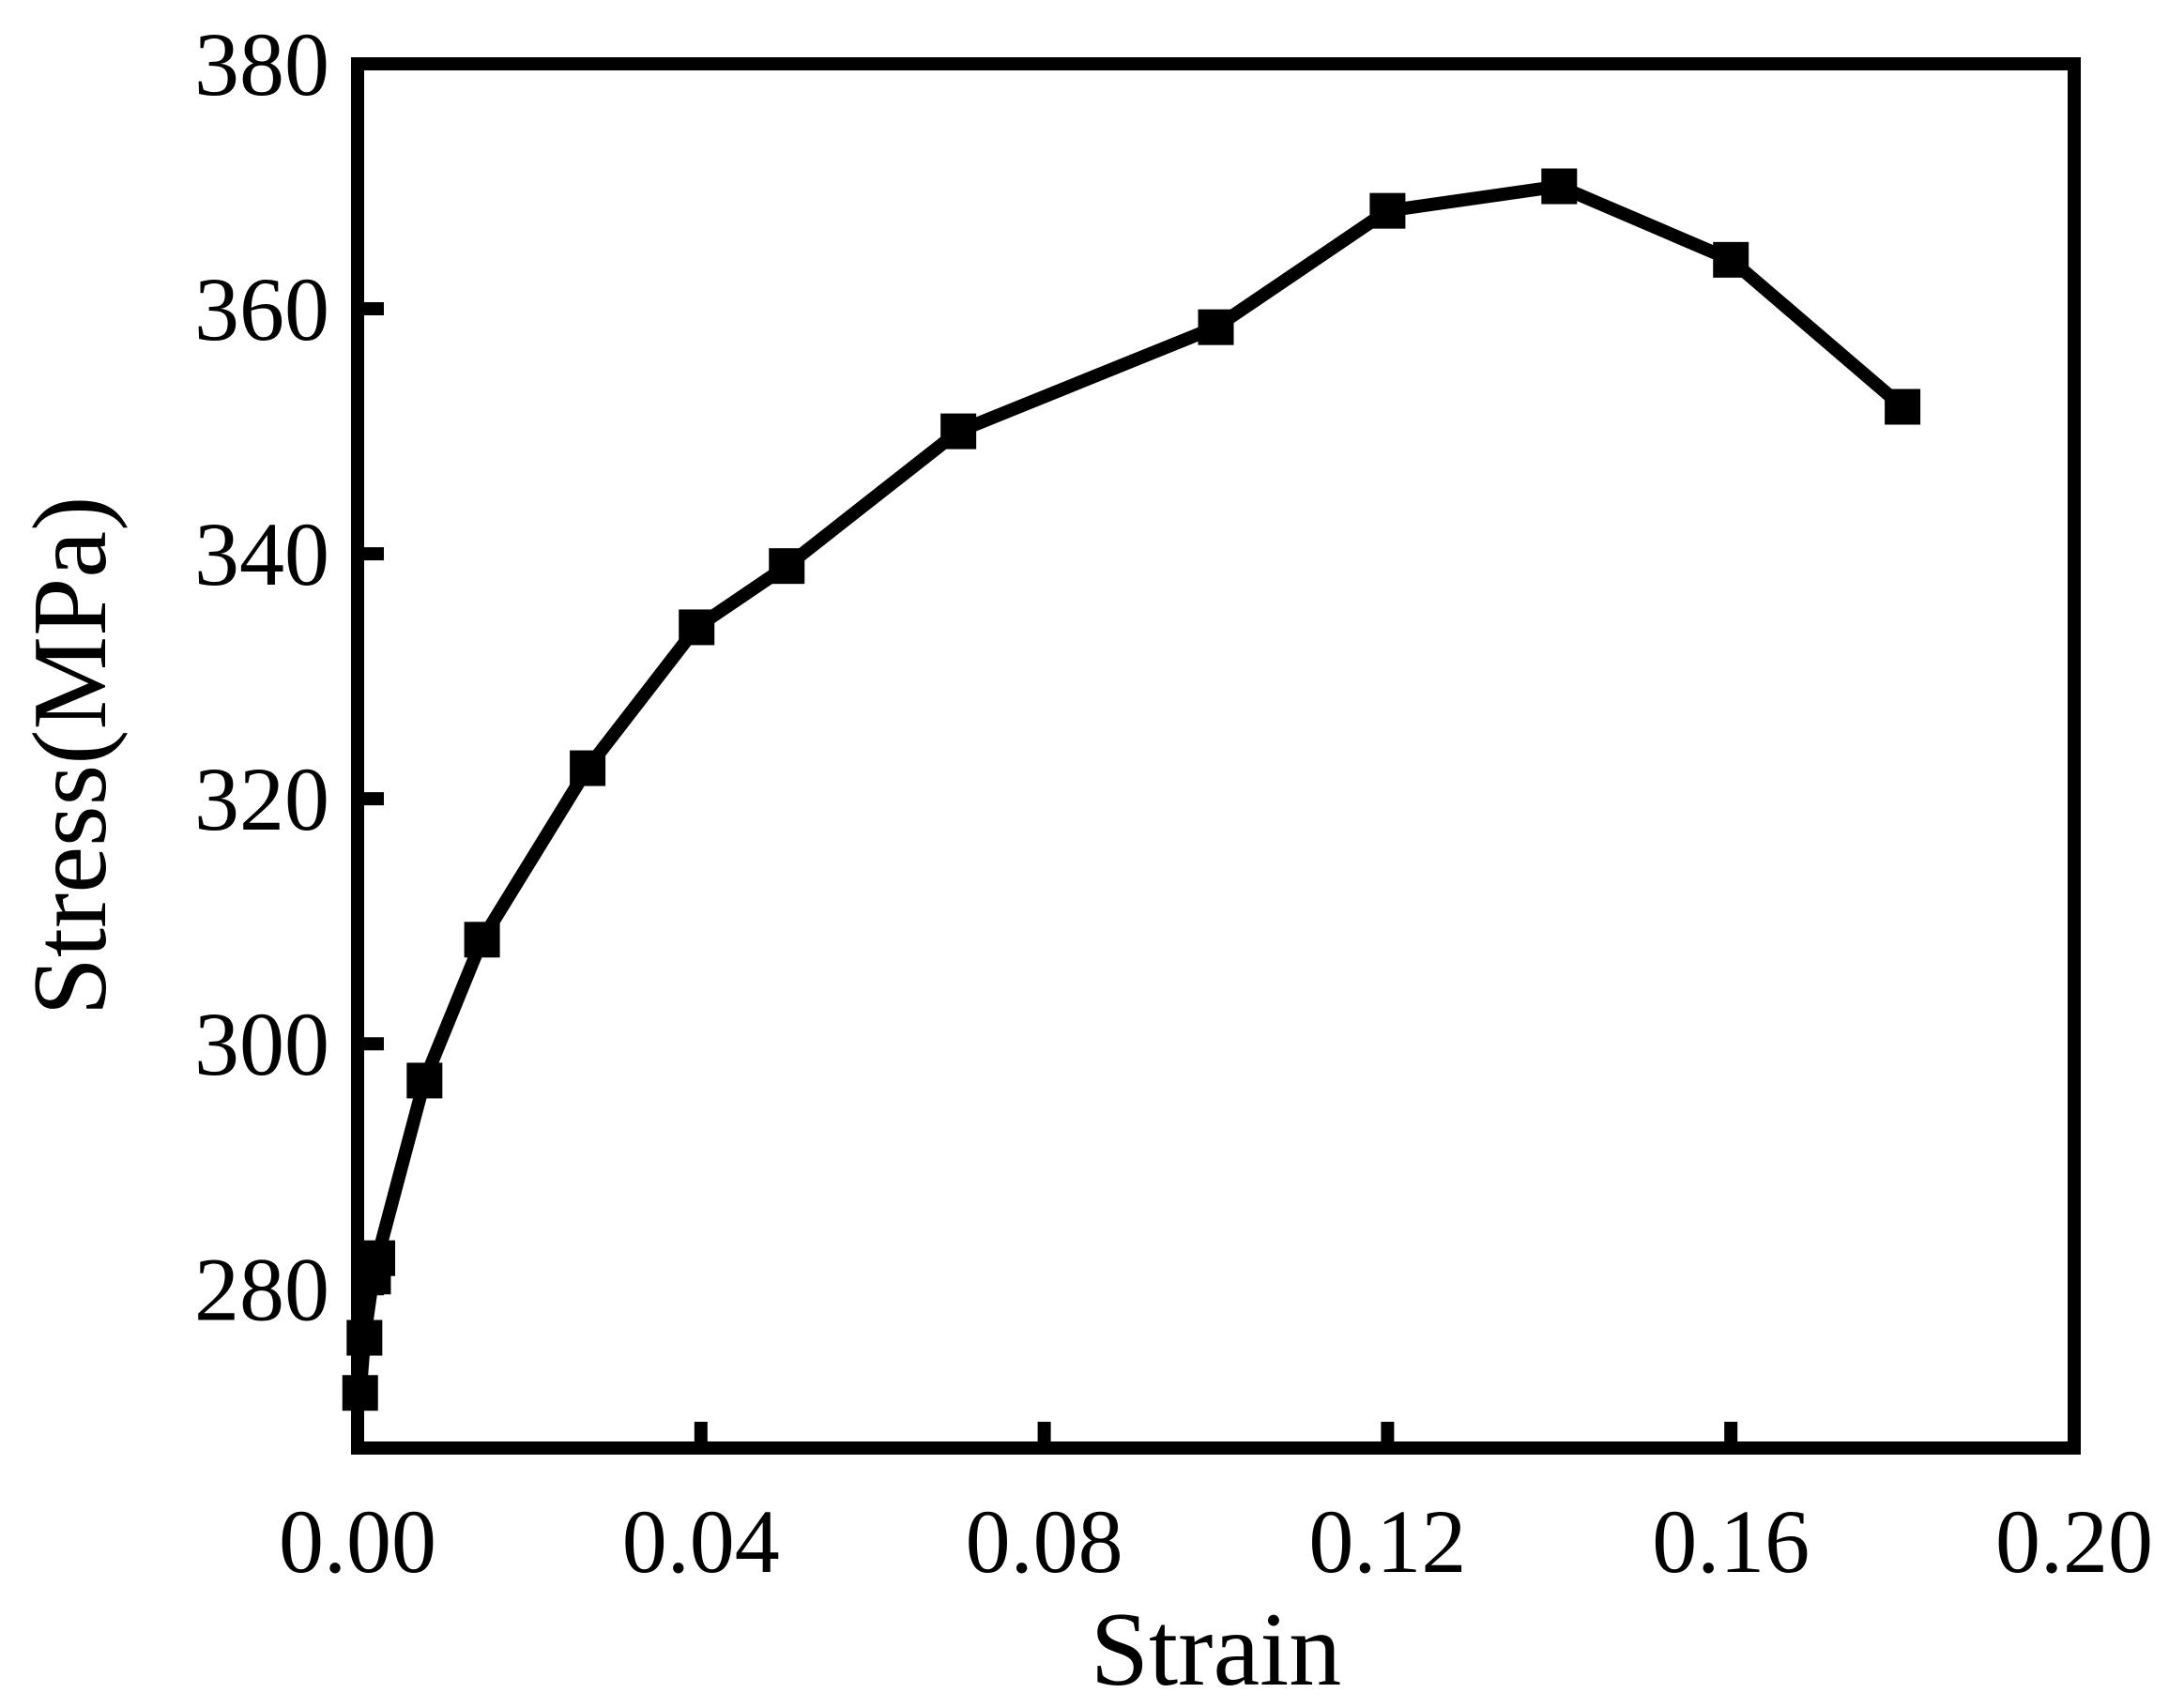  Describe the element at coordinates (261, 1044) in the screenshot. I see `y-tick-label: 300` at that location.